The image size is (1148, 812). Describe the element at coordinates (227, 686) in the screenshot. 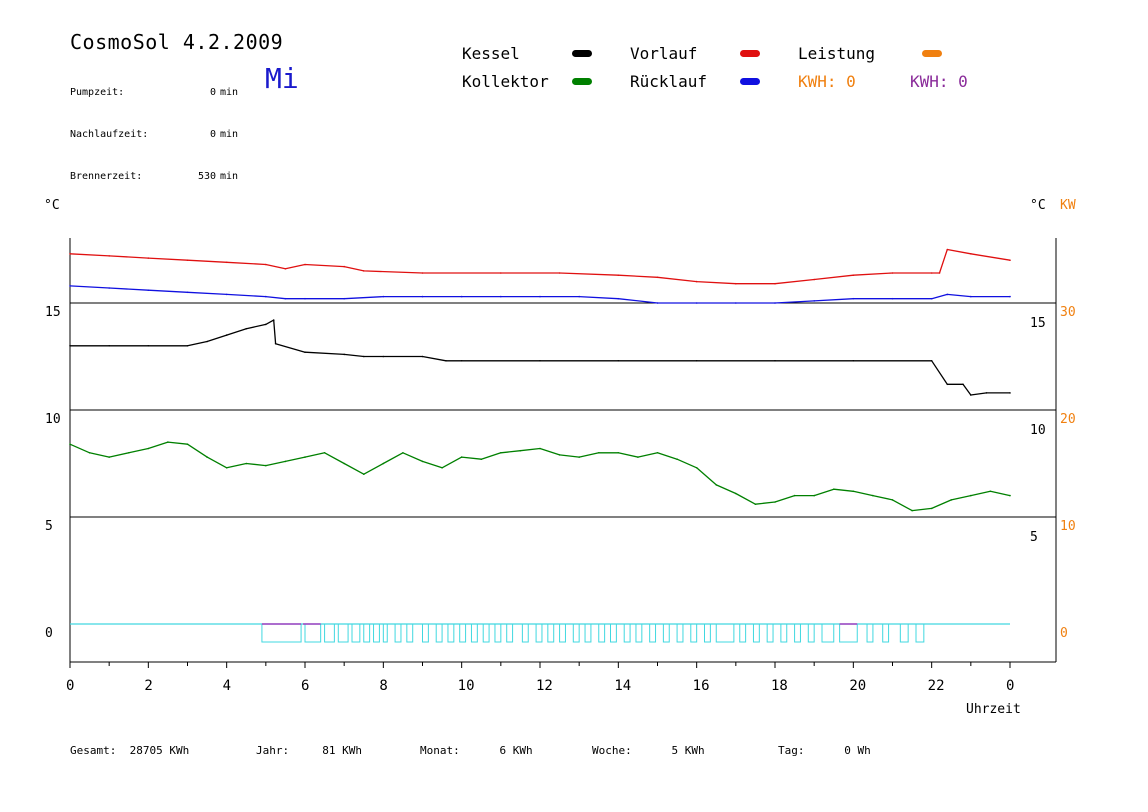

I see `x-tick-label: 4` at that location.